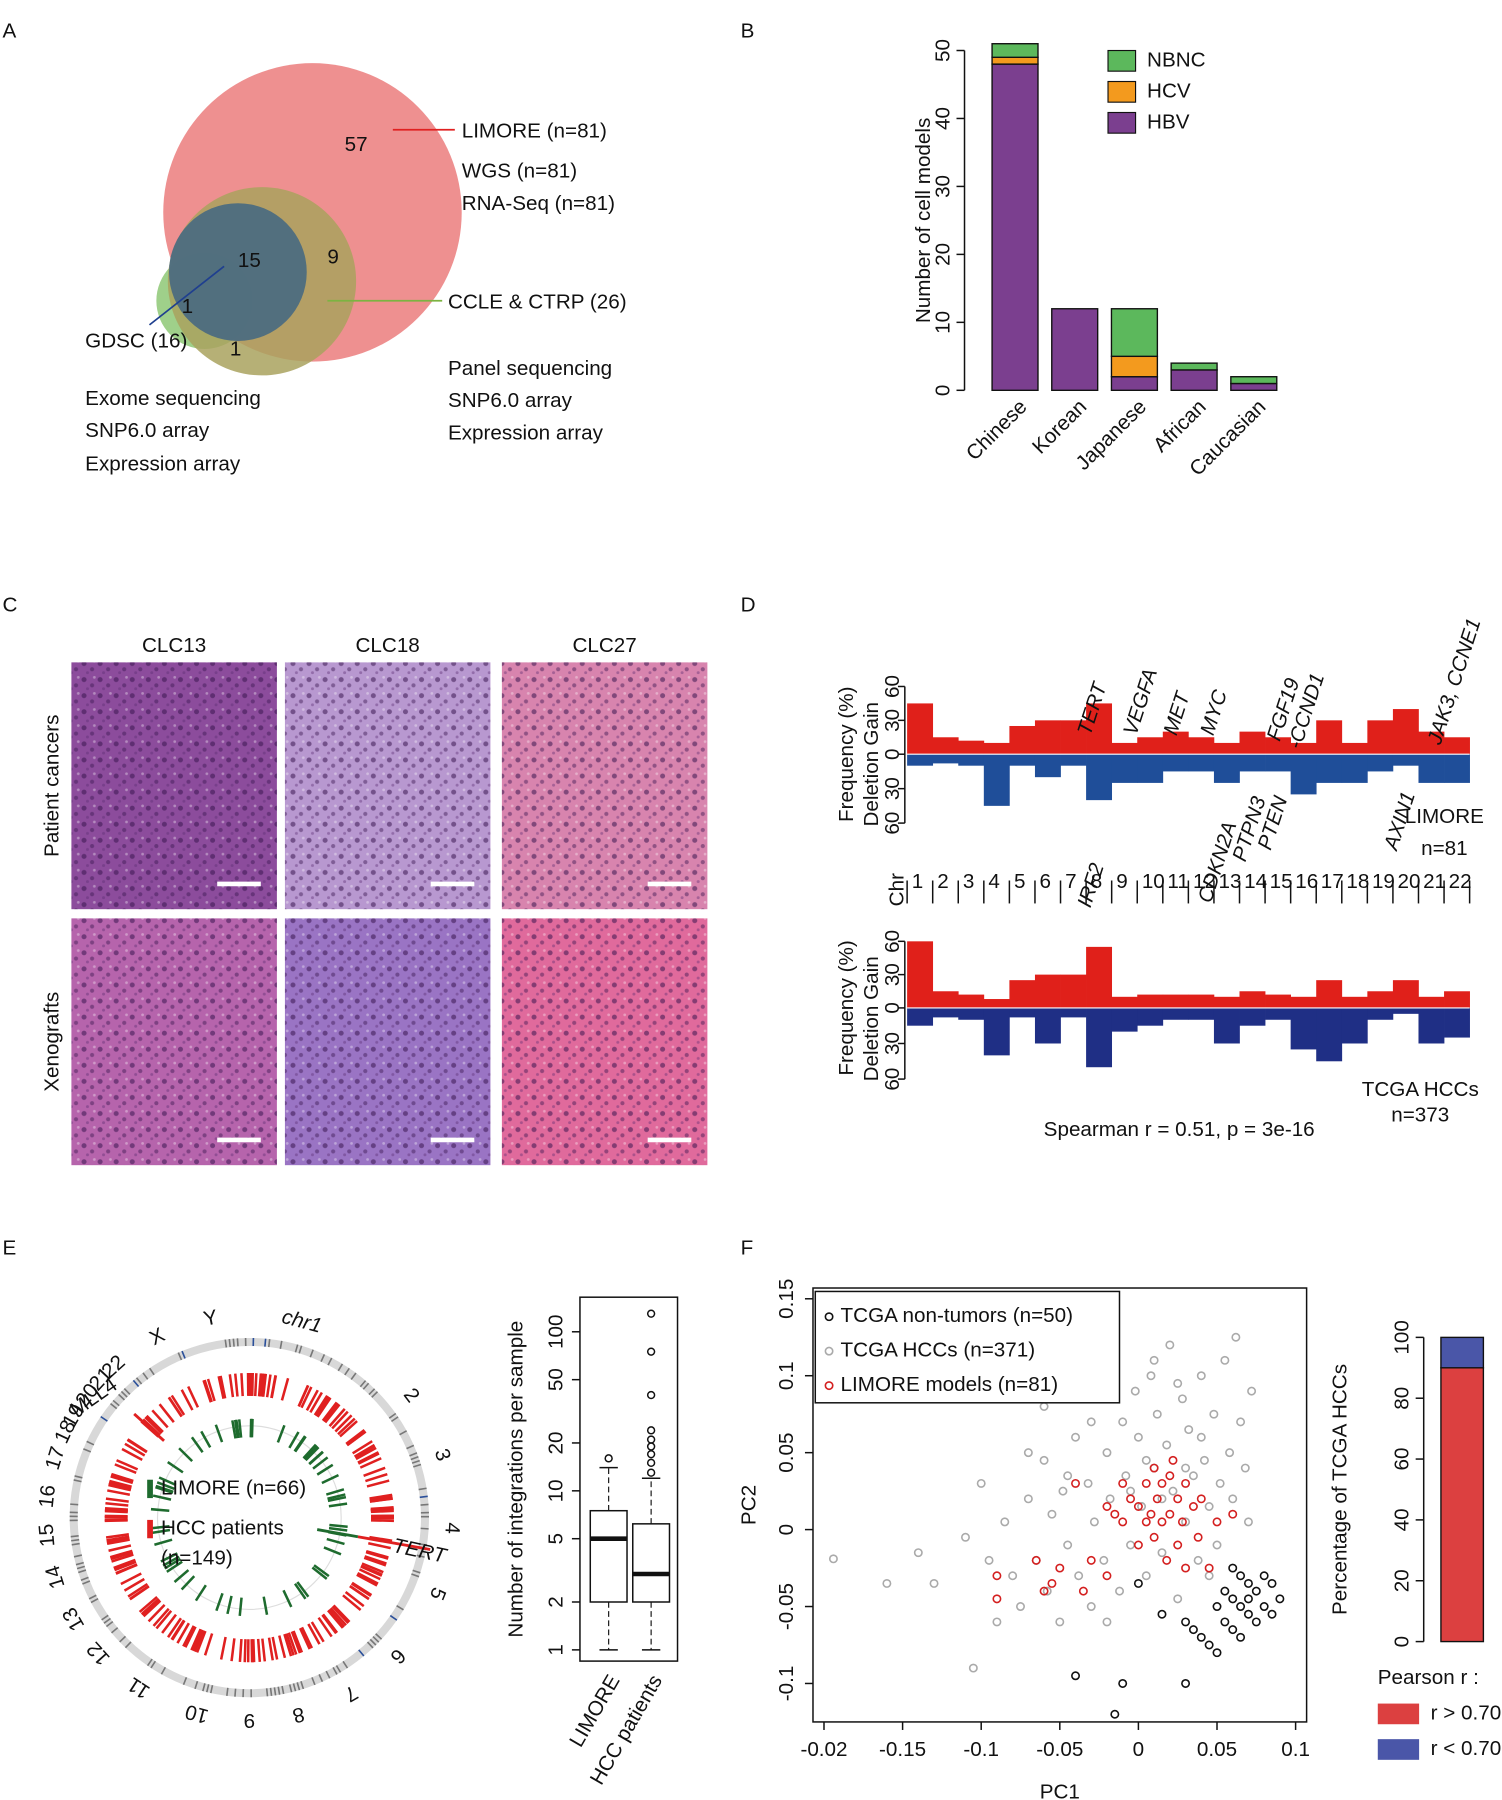 The height and width of the screenshot is (1800, 1502). Describe the element at coordinates (356, 144) in the screenshot. I see `region-count: 57` at that location.